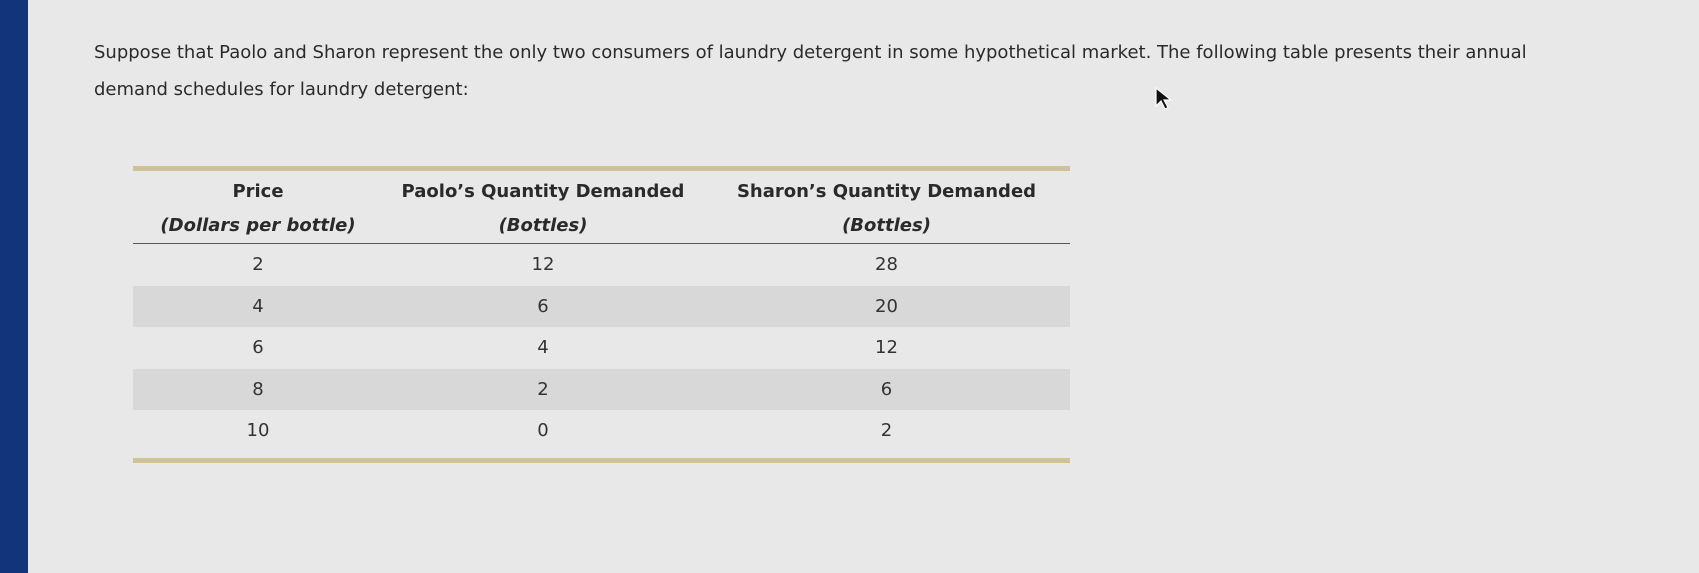 Image resolution: width=1699 pixels, height=573 pixels. Describe the element at coordinates (258, 306) in the screenshot. I see `cell-price: 4` at that location.